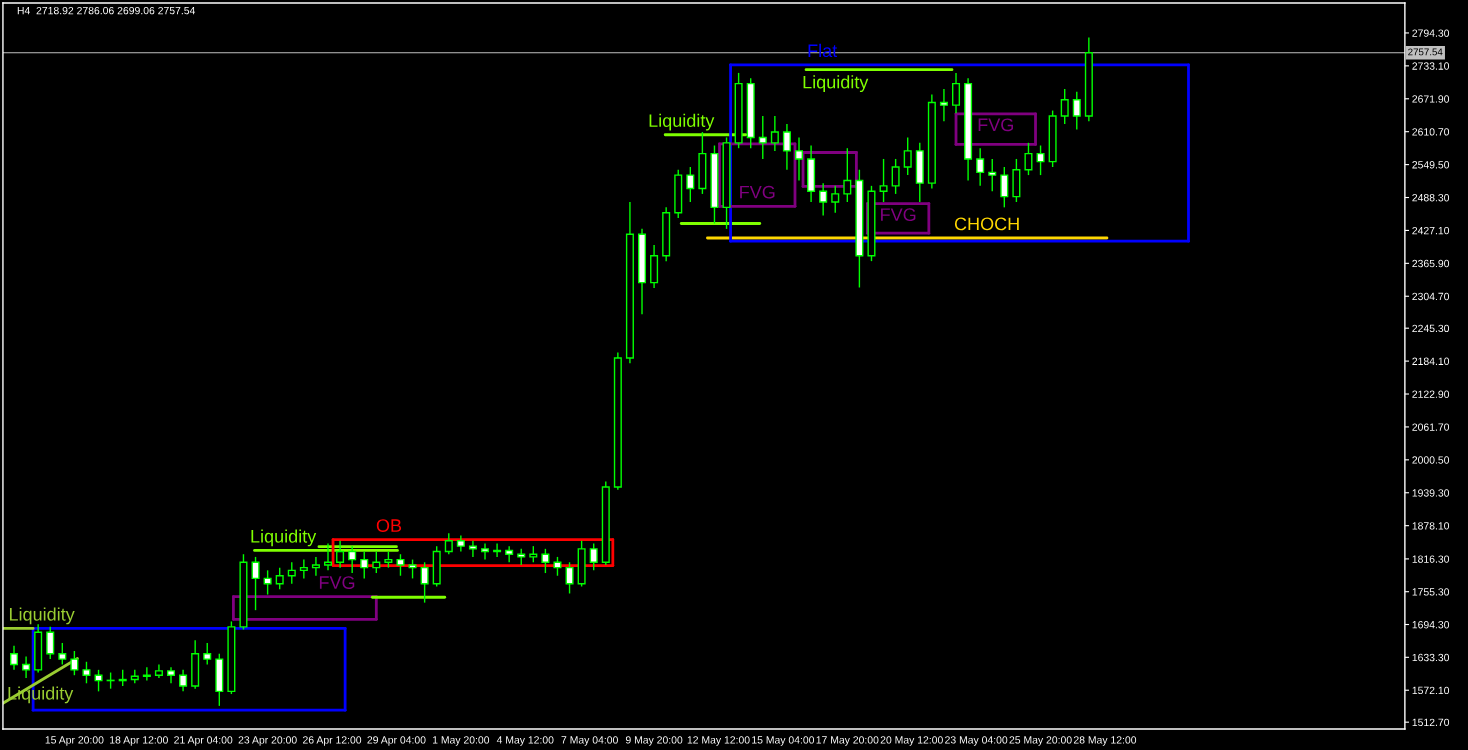 This screenshot has height=750, width=1468. I want to click on y-tick-label: 2365.90, so click(1431, 263).